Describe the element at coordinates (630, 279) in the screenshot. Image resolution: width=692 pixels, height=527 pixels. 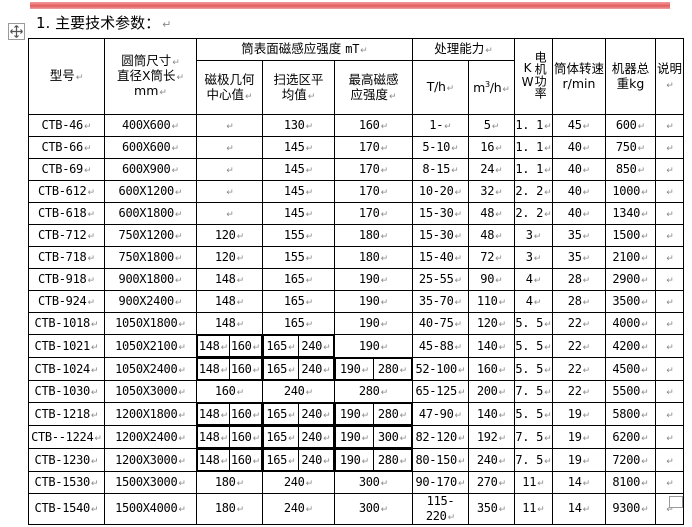
I see `cell-total-weight: 2900↵` at that location.